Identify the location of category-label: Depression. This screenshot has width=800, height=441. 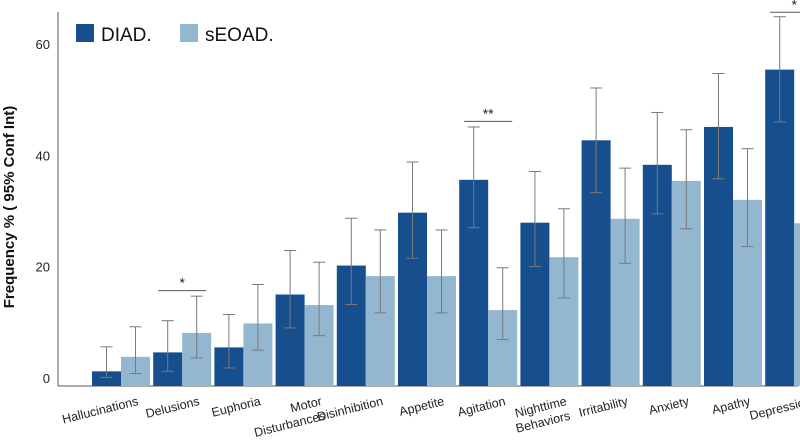
(774, 408).